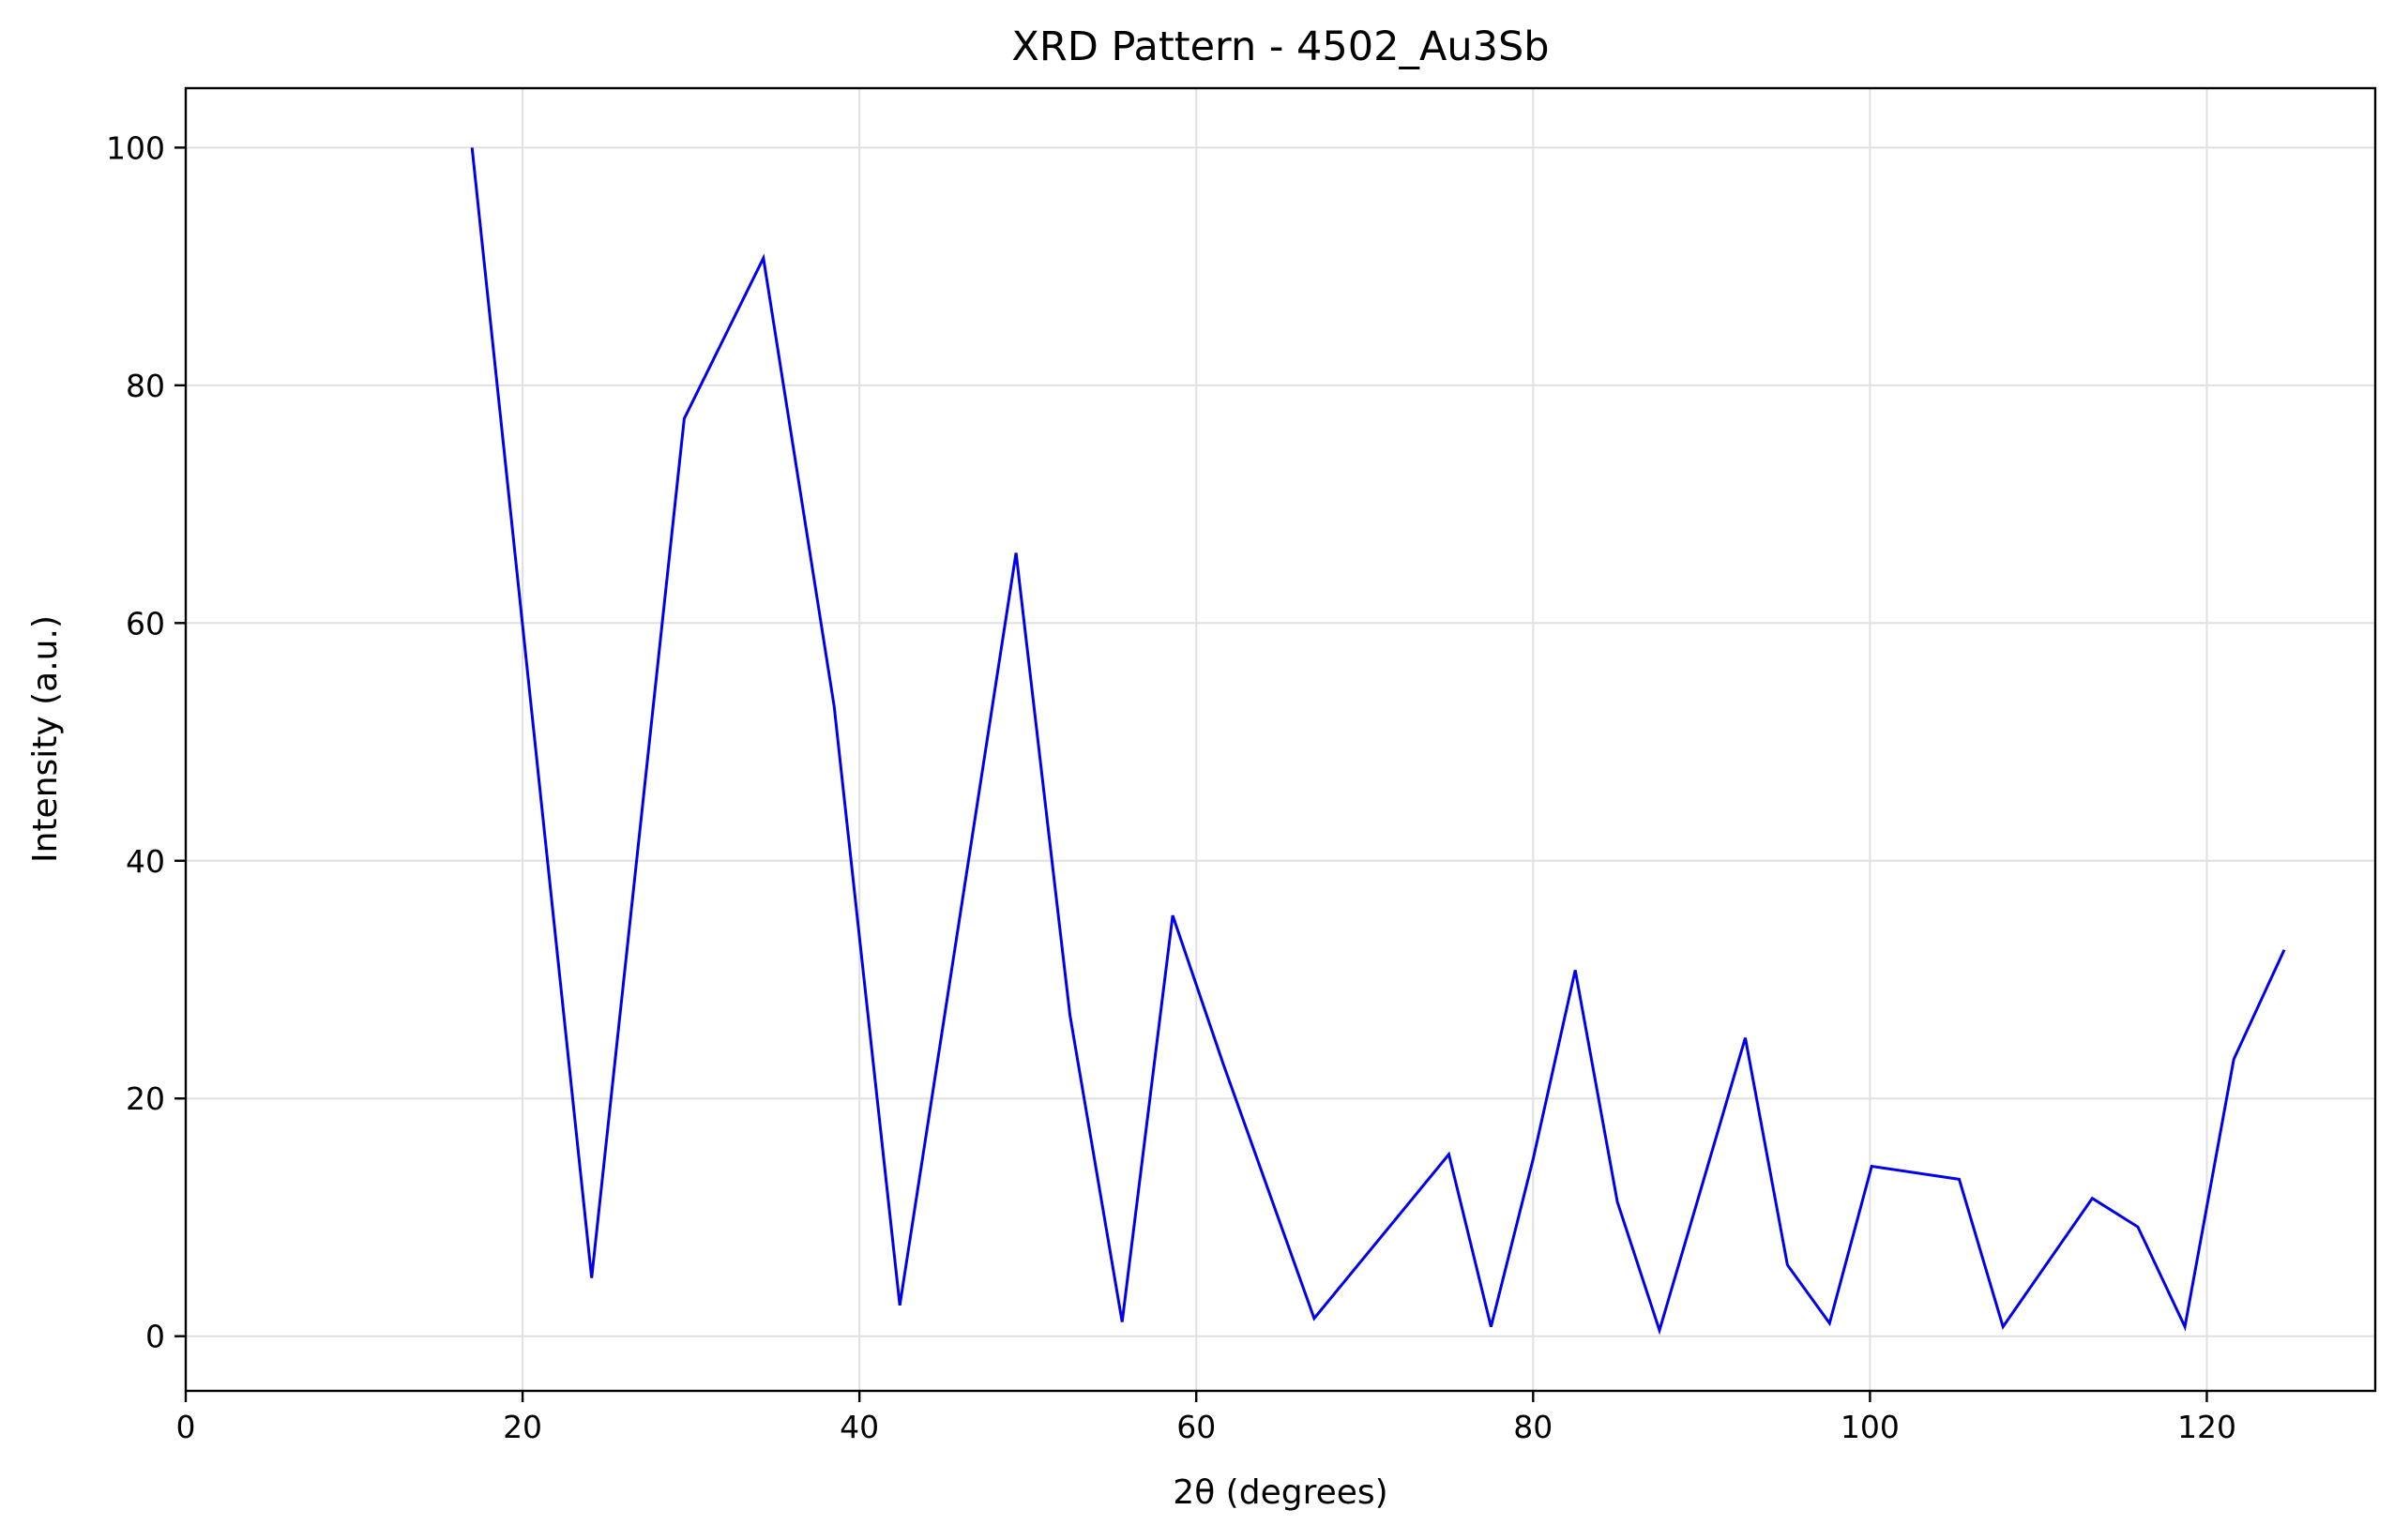 Image resolution: width=2394 pixels, height=1540 pixels. Describe the element at coordinates (2206, 1427) in the screenshot. I see `x-tick-label: 120` at that location.